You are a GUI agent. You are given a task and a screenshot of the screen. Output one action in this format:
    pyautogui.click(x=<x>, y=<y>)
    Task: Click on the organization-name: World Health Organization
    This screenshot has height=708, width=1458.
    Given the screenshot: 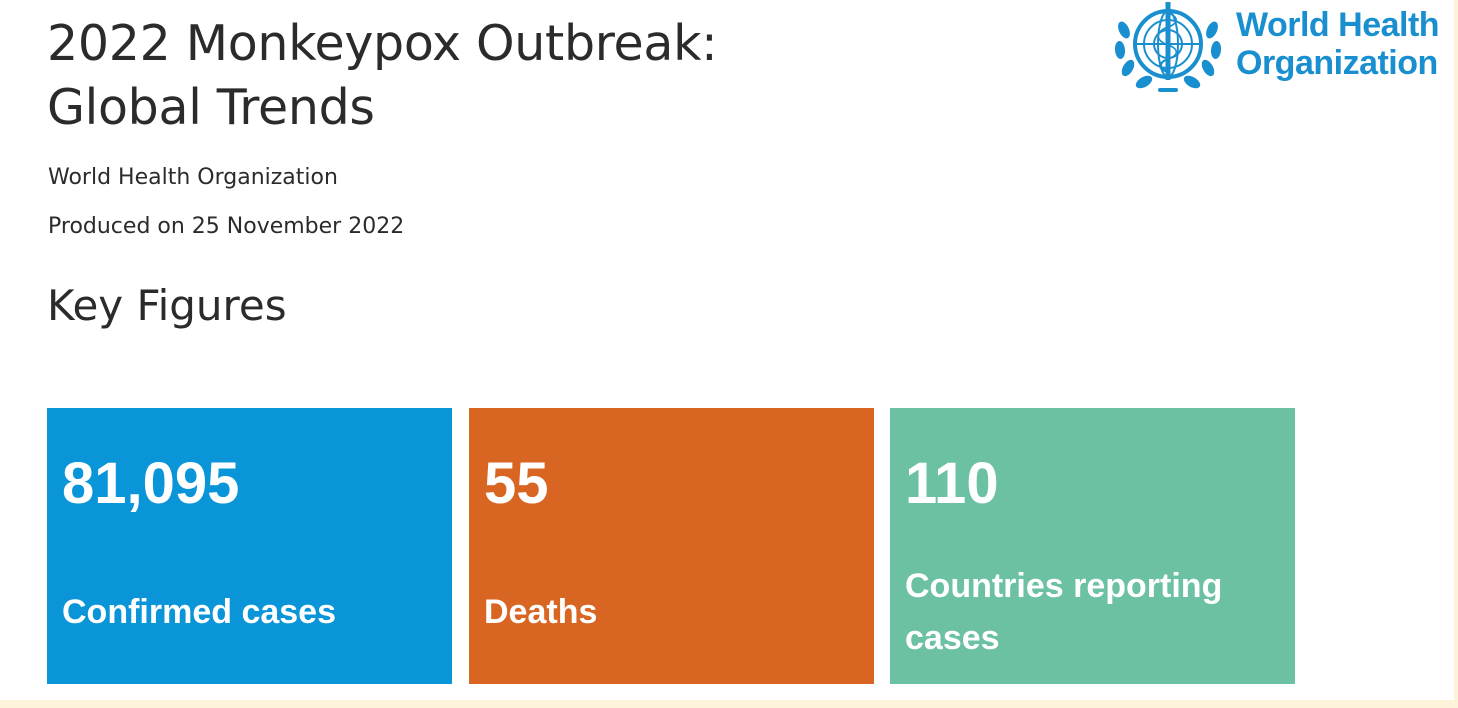 What is the action you would take?
    pyautogui.click(x=193, y=177)
    